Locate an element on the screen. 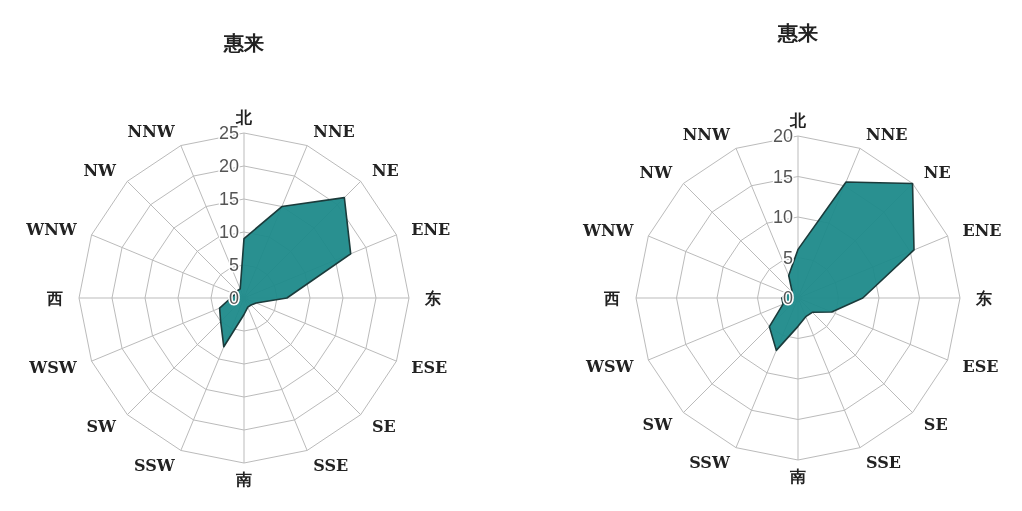 The width and height of the screenshot is (1022, 511). y-tick-label: 20 is located at coordinates (228, 166).